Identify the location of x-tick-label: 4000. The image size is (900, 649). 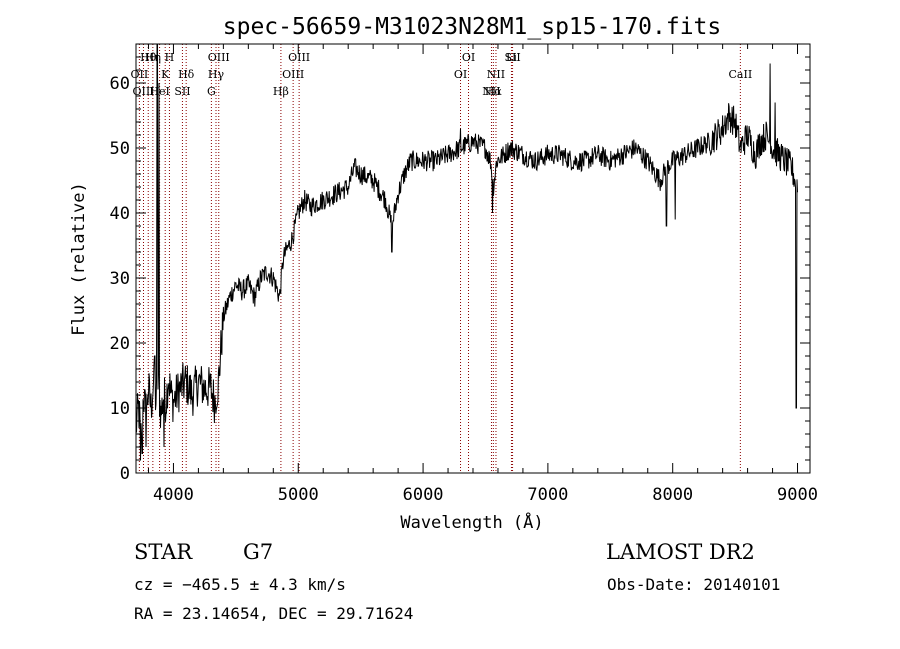
(173, 495).